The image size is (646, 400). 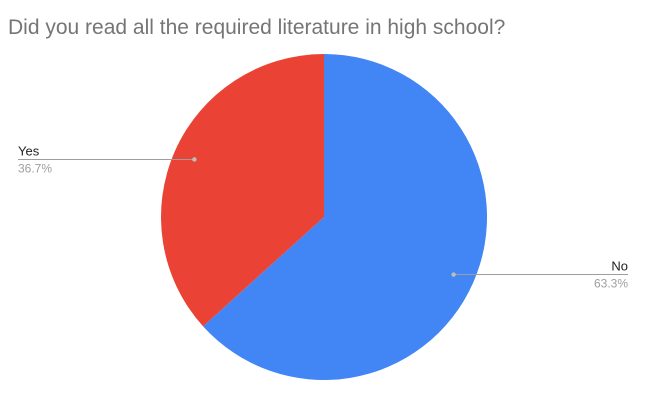 I want to click on slice-label-no: No, so click(x=619, y=266).